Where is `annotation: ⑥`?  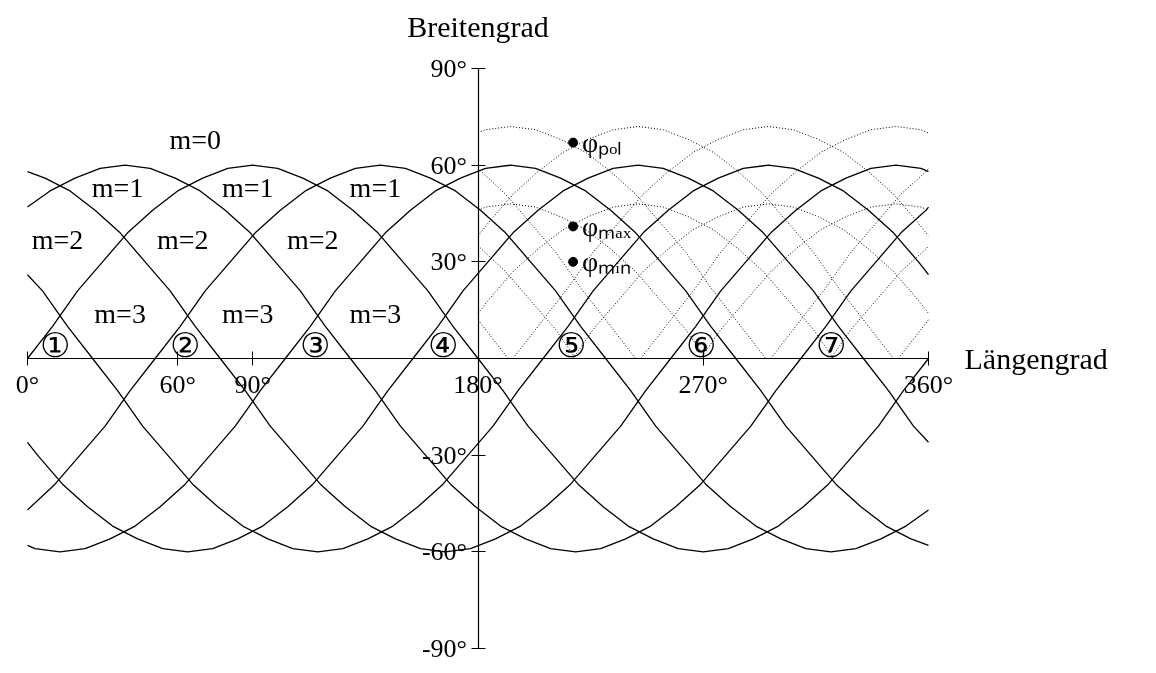
annotation: ⑥ is located at coordinates (700, 346).